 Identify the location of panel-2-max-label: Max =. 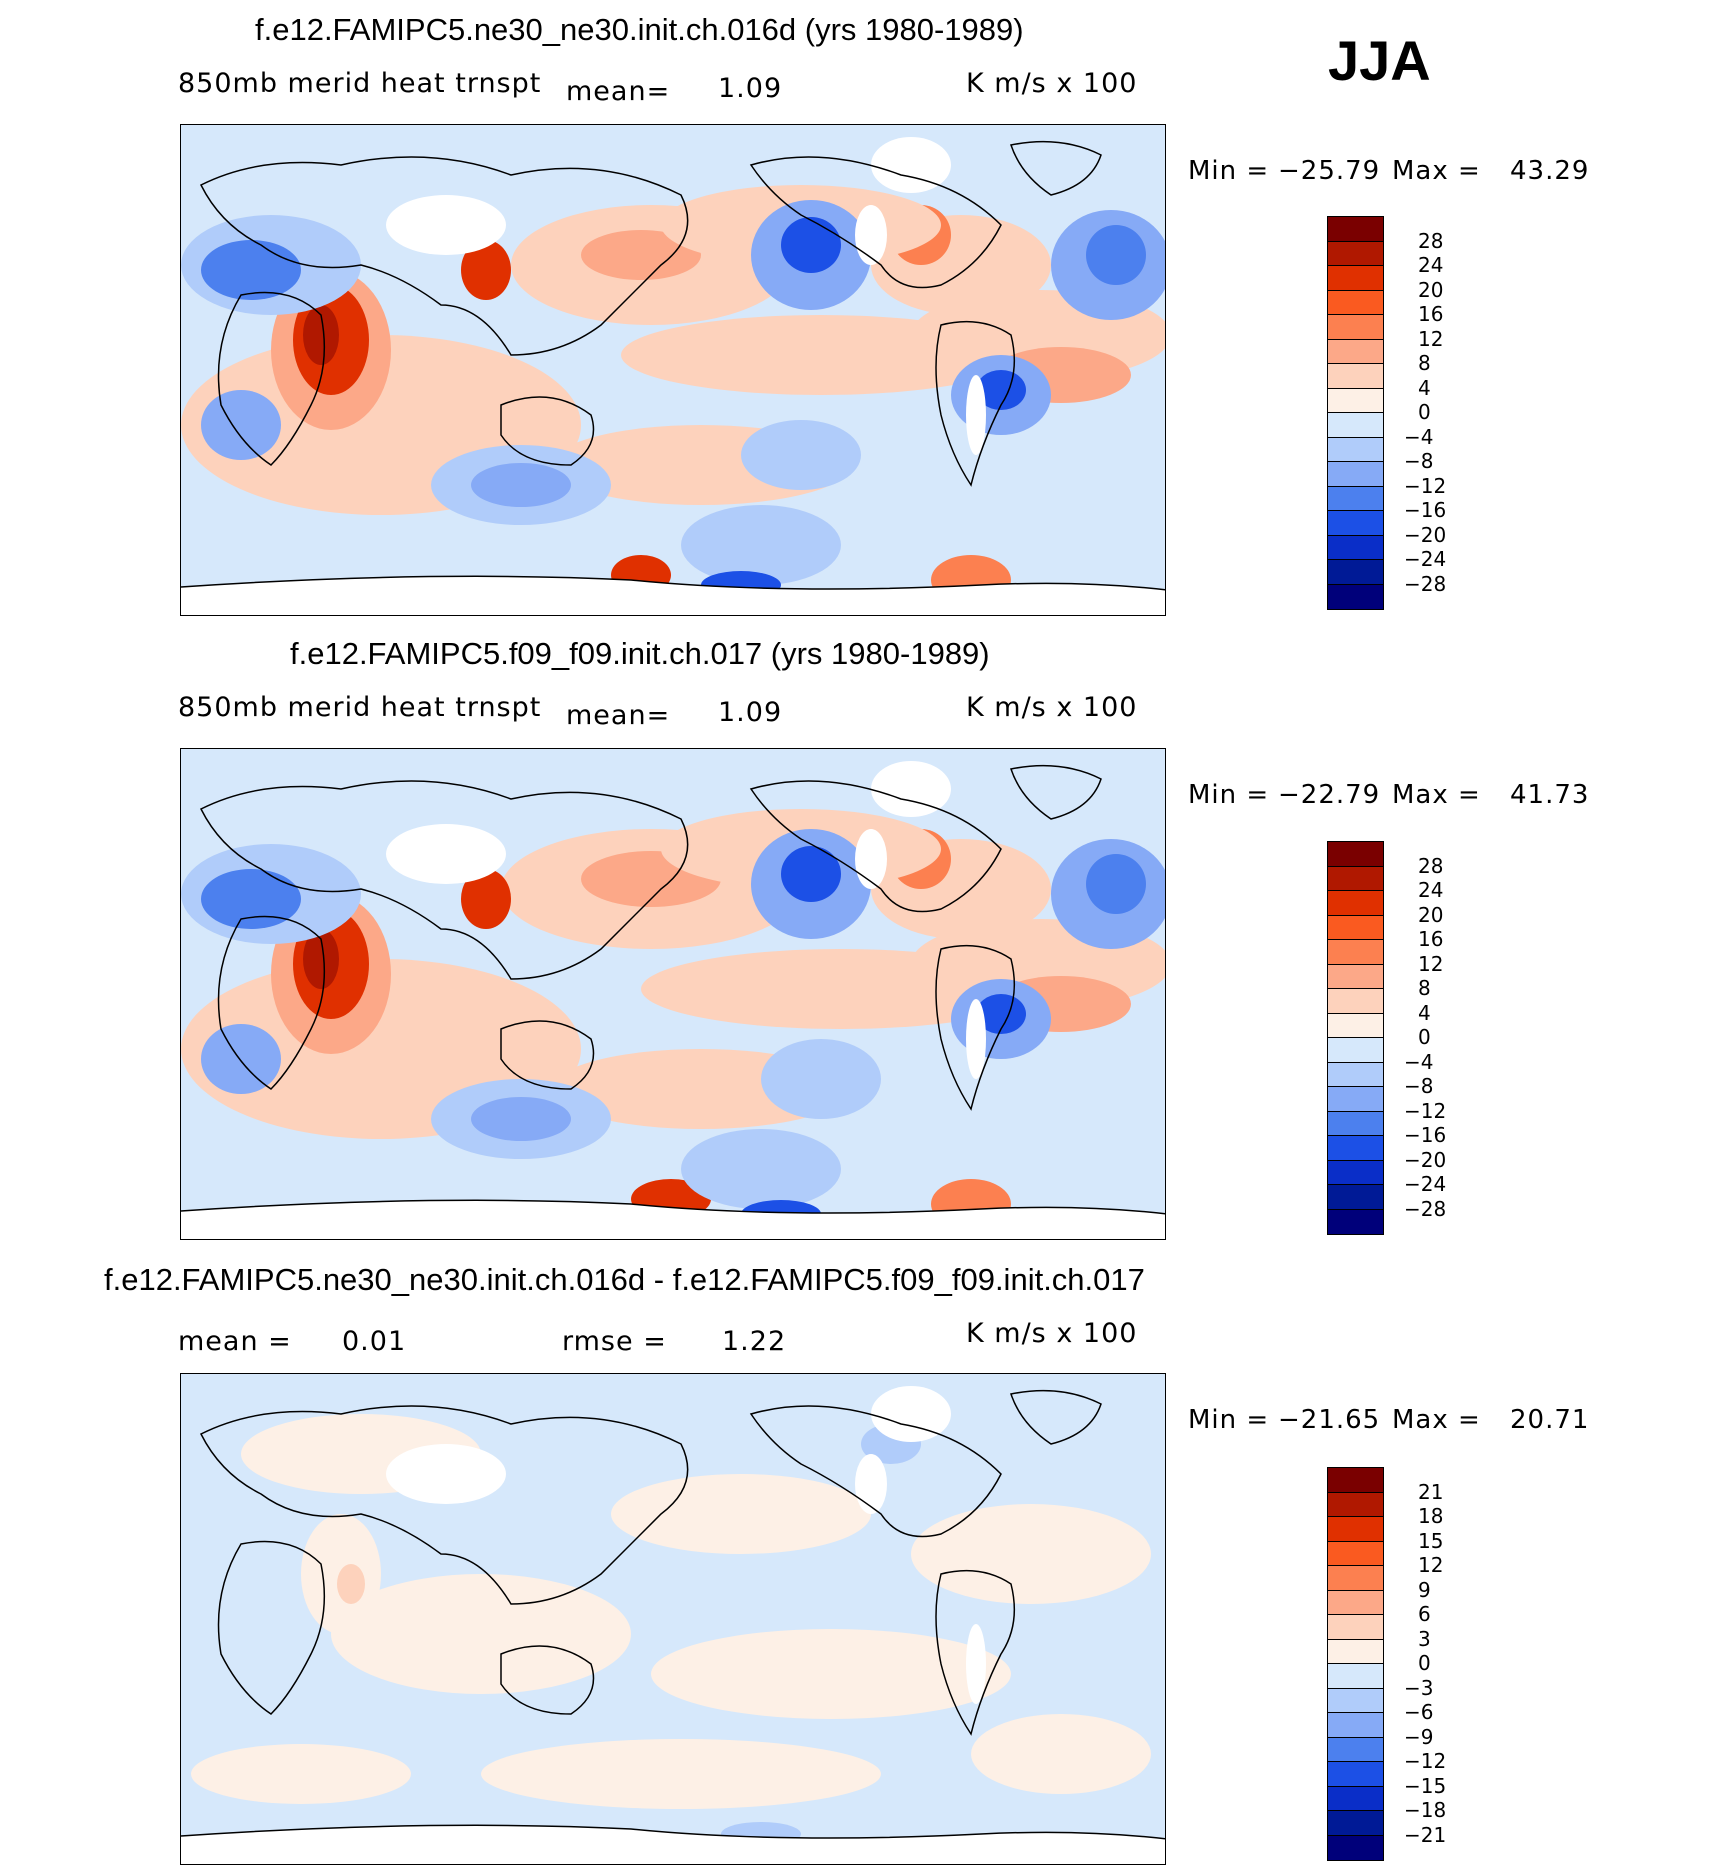
(1436, 795).